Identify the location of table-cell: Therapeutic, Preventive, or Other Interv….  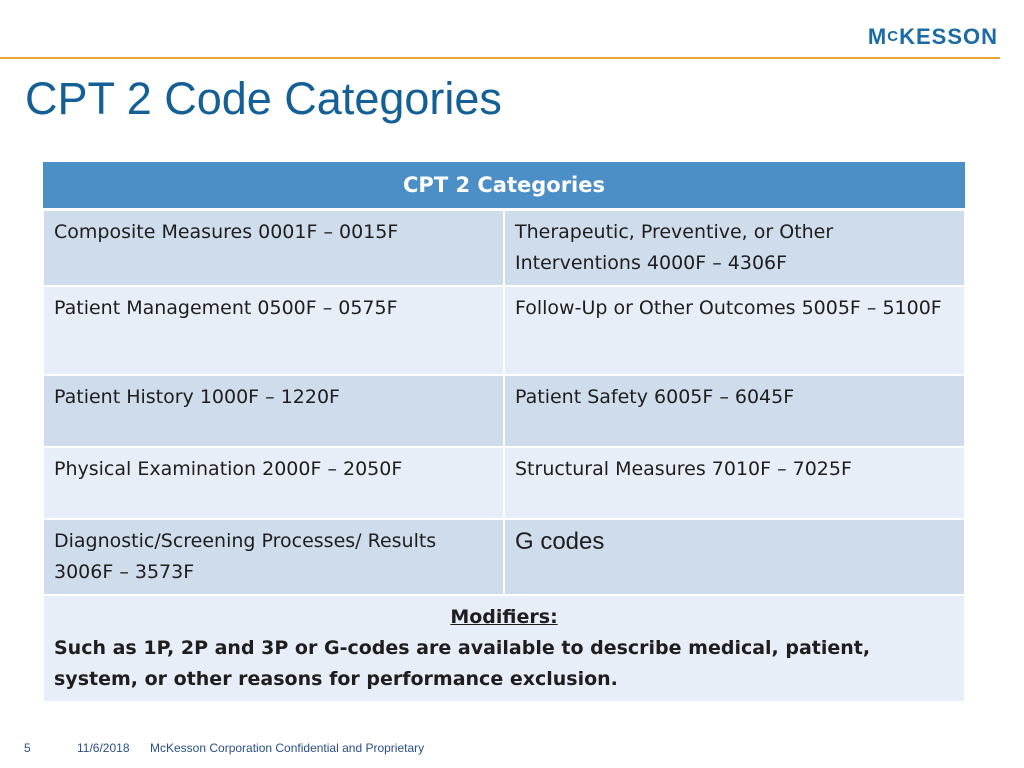
(734, 247).